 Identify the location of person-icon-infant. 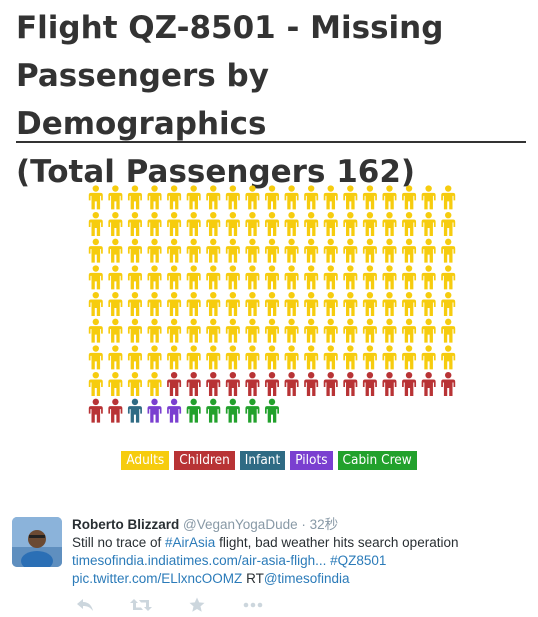
(134, 410).